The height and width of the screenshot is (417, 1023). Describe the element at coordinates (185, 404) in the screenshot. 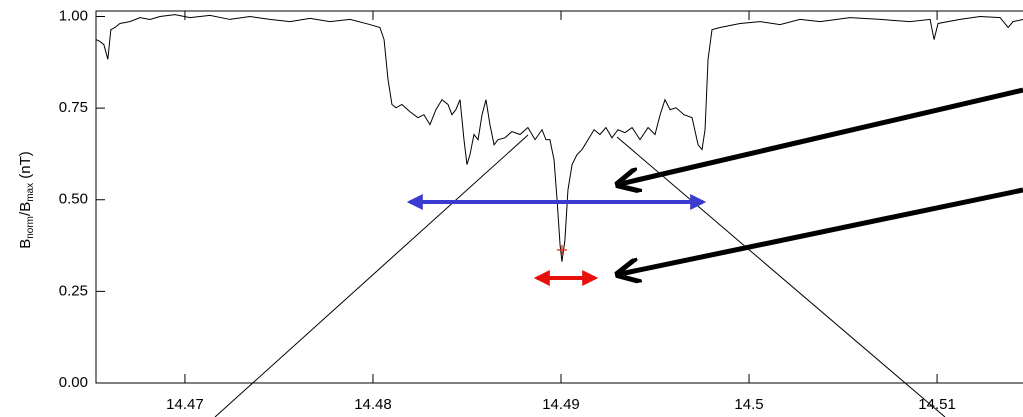

I see `x-tick-label: 14.47` at that location.